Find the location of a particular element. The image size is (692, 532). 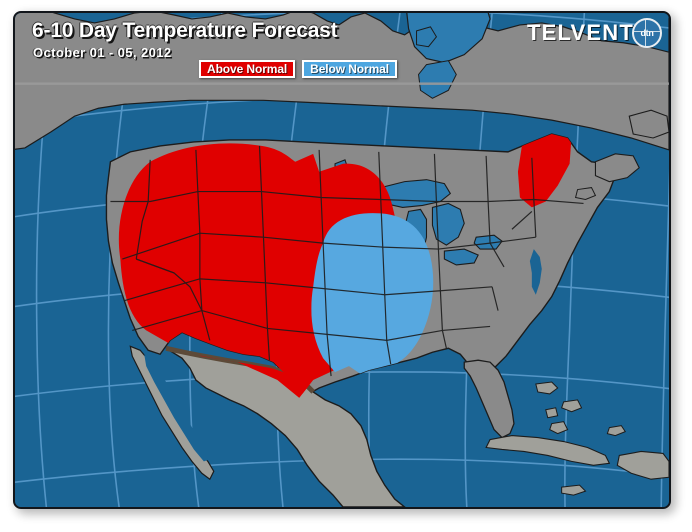

land-hispaniola is located at coordinates (642, 465).